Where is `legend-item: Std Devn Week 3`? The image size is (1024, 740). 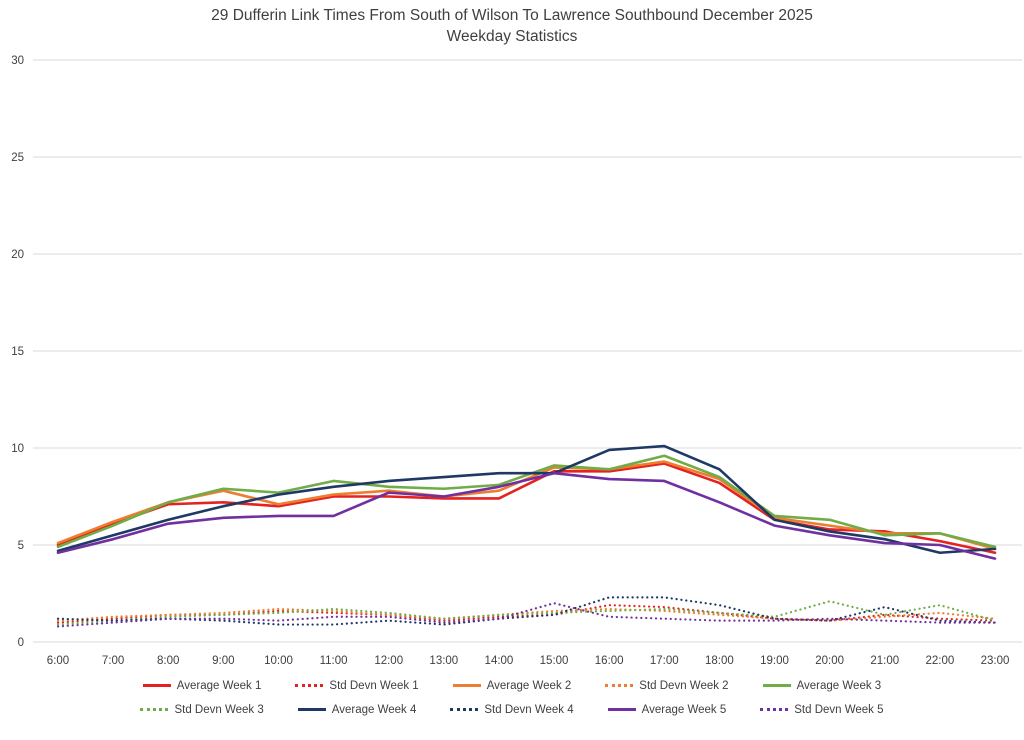
legend-item: Std Devn Week 3 is located at coordinates (202, 709).